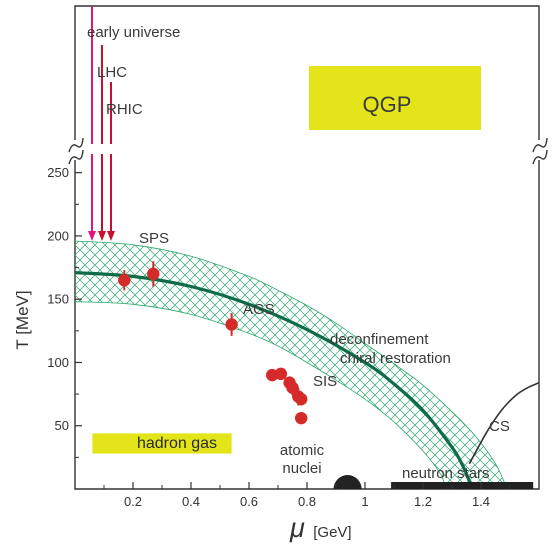  Describe the element at coordinates (62, 425) in the screenshot. I see `y-tick-label: 50` at that location.